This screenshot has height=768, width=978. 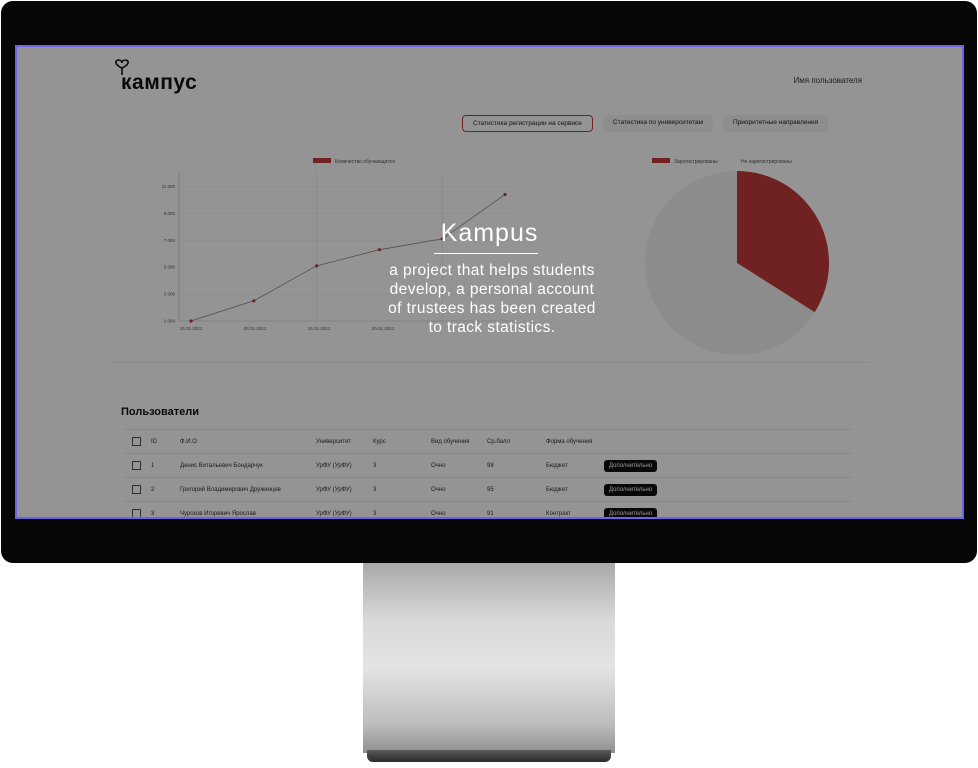 What do you see at coordinates (160, 412) in the screenshot?
I see `users-section-title: Пользователи` at bounding box center [160, 412].